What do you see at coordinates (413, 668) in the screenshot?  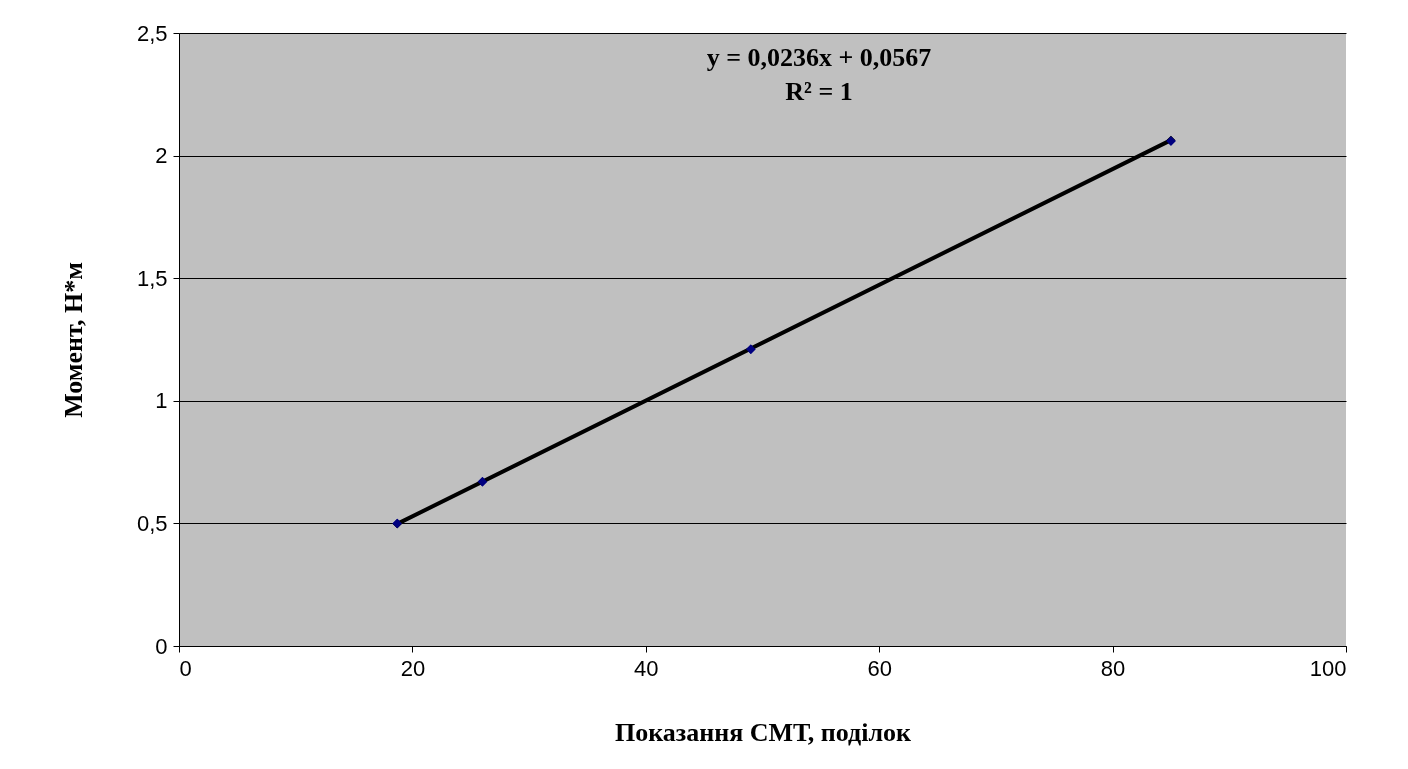 I see `x-tick-label: 20` at bounding box center [413, 668].